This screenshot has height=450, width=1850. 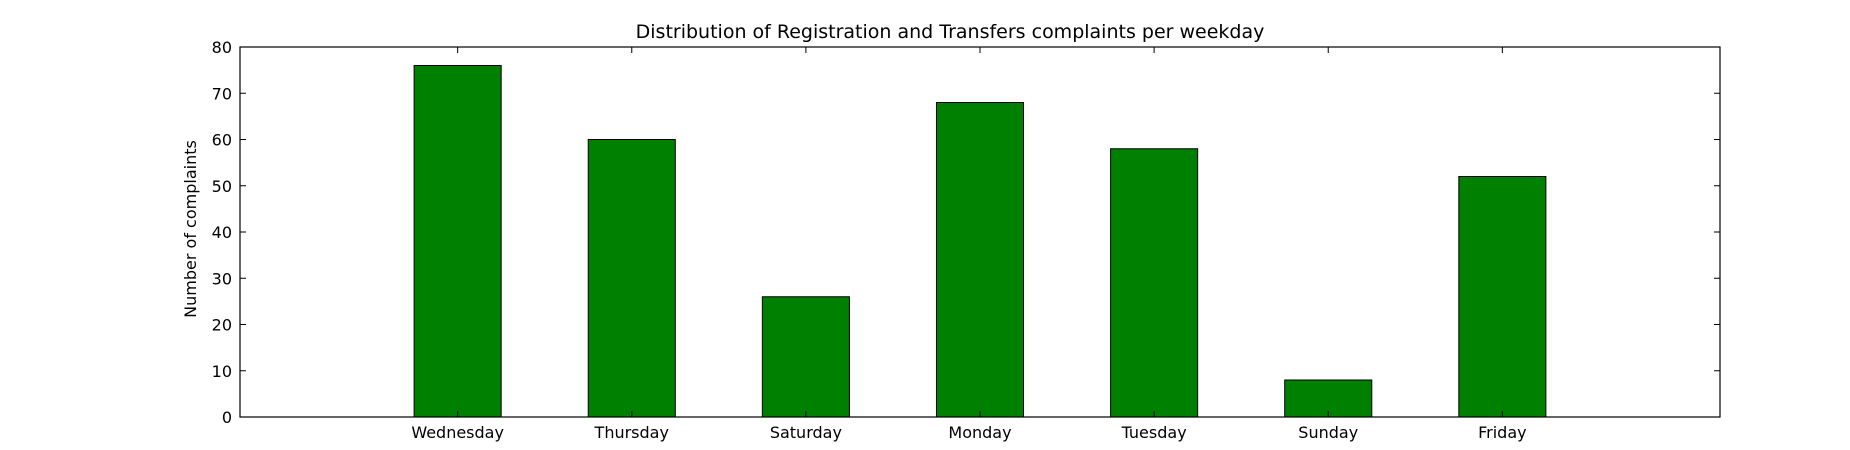 What do you see at coordinates (190, 229) in the screenshot?
I see `y-axis-label: Number of complaints` at bounding box center [190, 229].